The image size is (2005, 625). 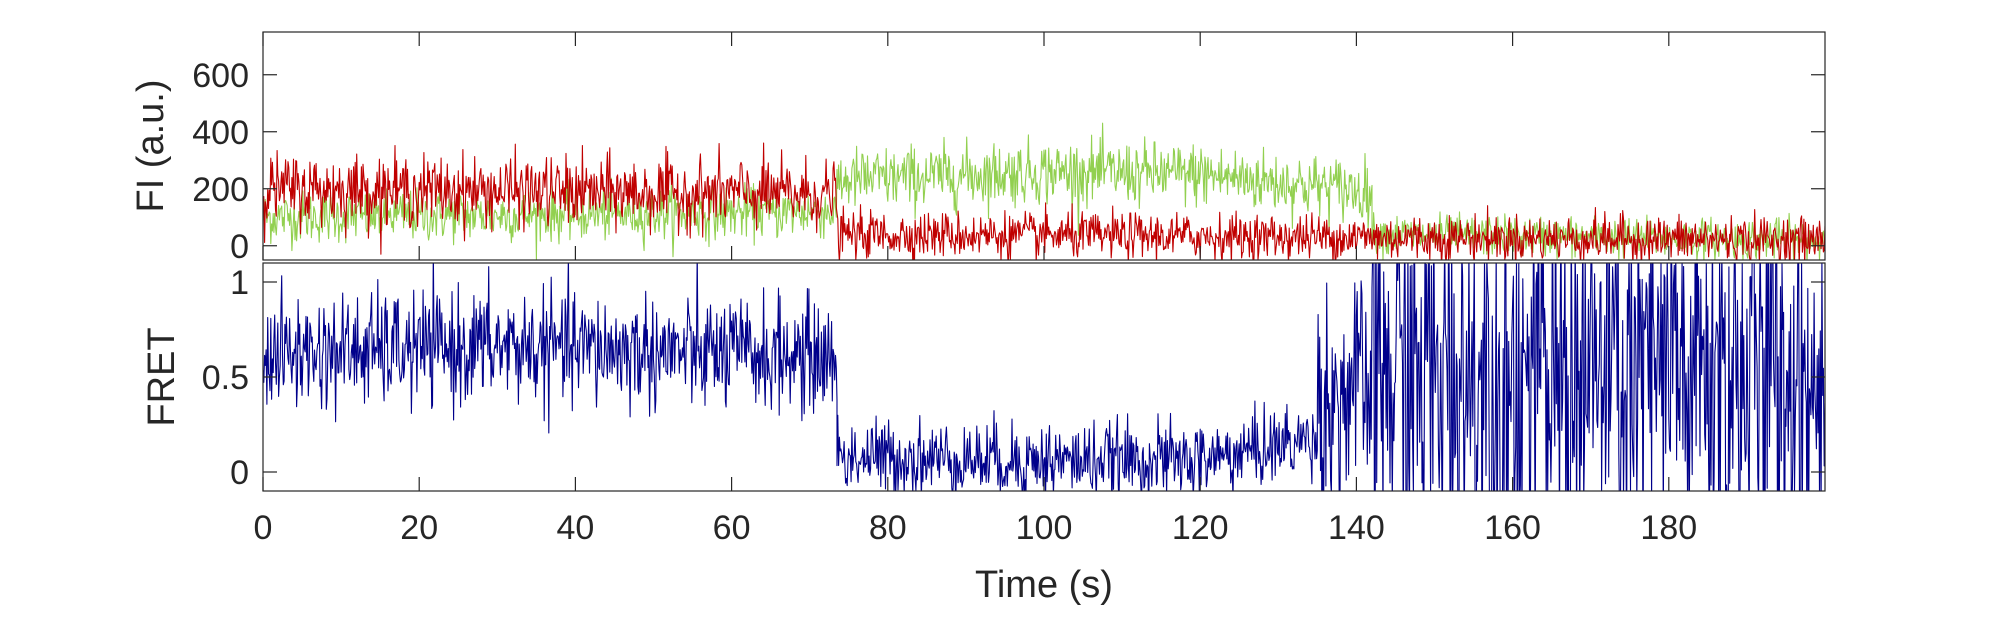 What do you see at coordinates (162, 376) in the screenshot?
I see `fret-y-label: FRET` at bounding box center [162, 376].